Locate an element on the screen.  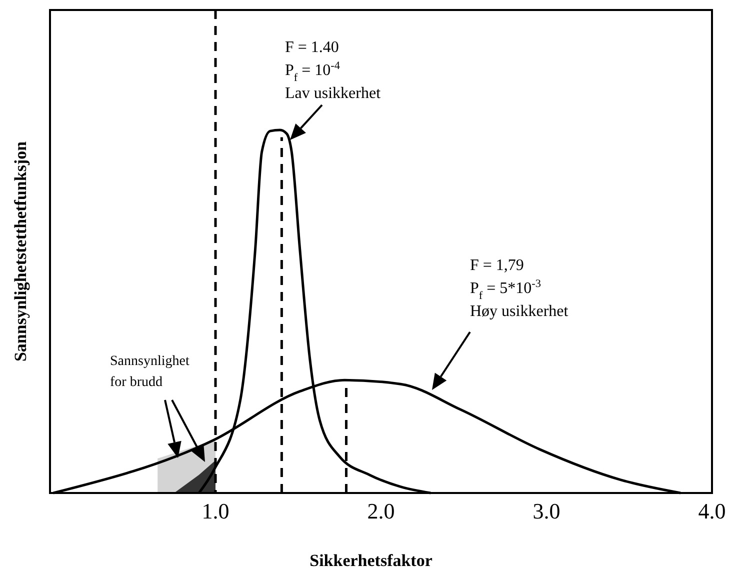
text: F = 1.40 P$_{f}$ = 10$^{-4}$ Lav usikkerhet is located at coordinates (333, 70).